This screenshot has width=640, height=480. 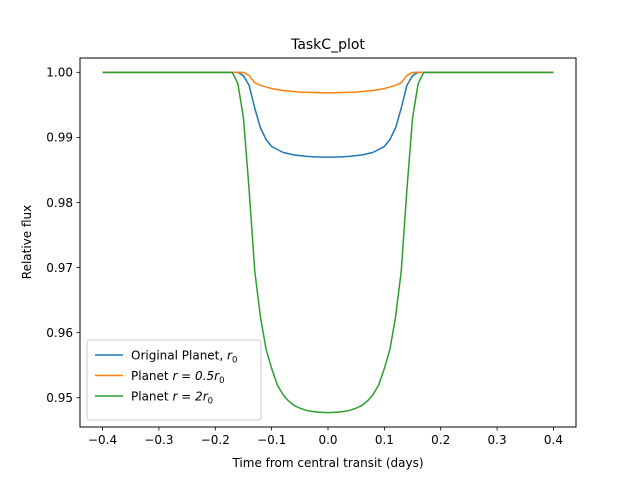 What do you see at coordinates (27, 242) in the screenshot?
I see `y-axis-label: Relative flux` at bounding box center [27, 242].